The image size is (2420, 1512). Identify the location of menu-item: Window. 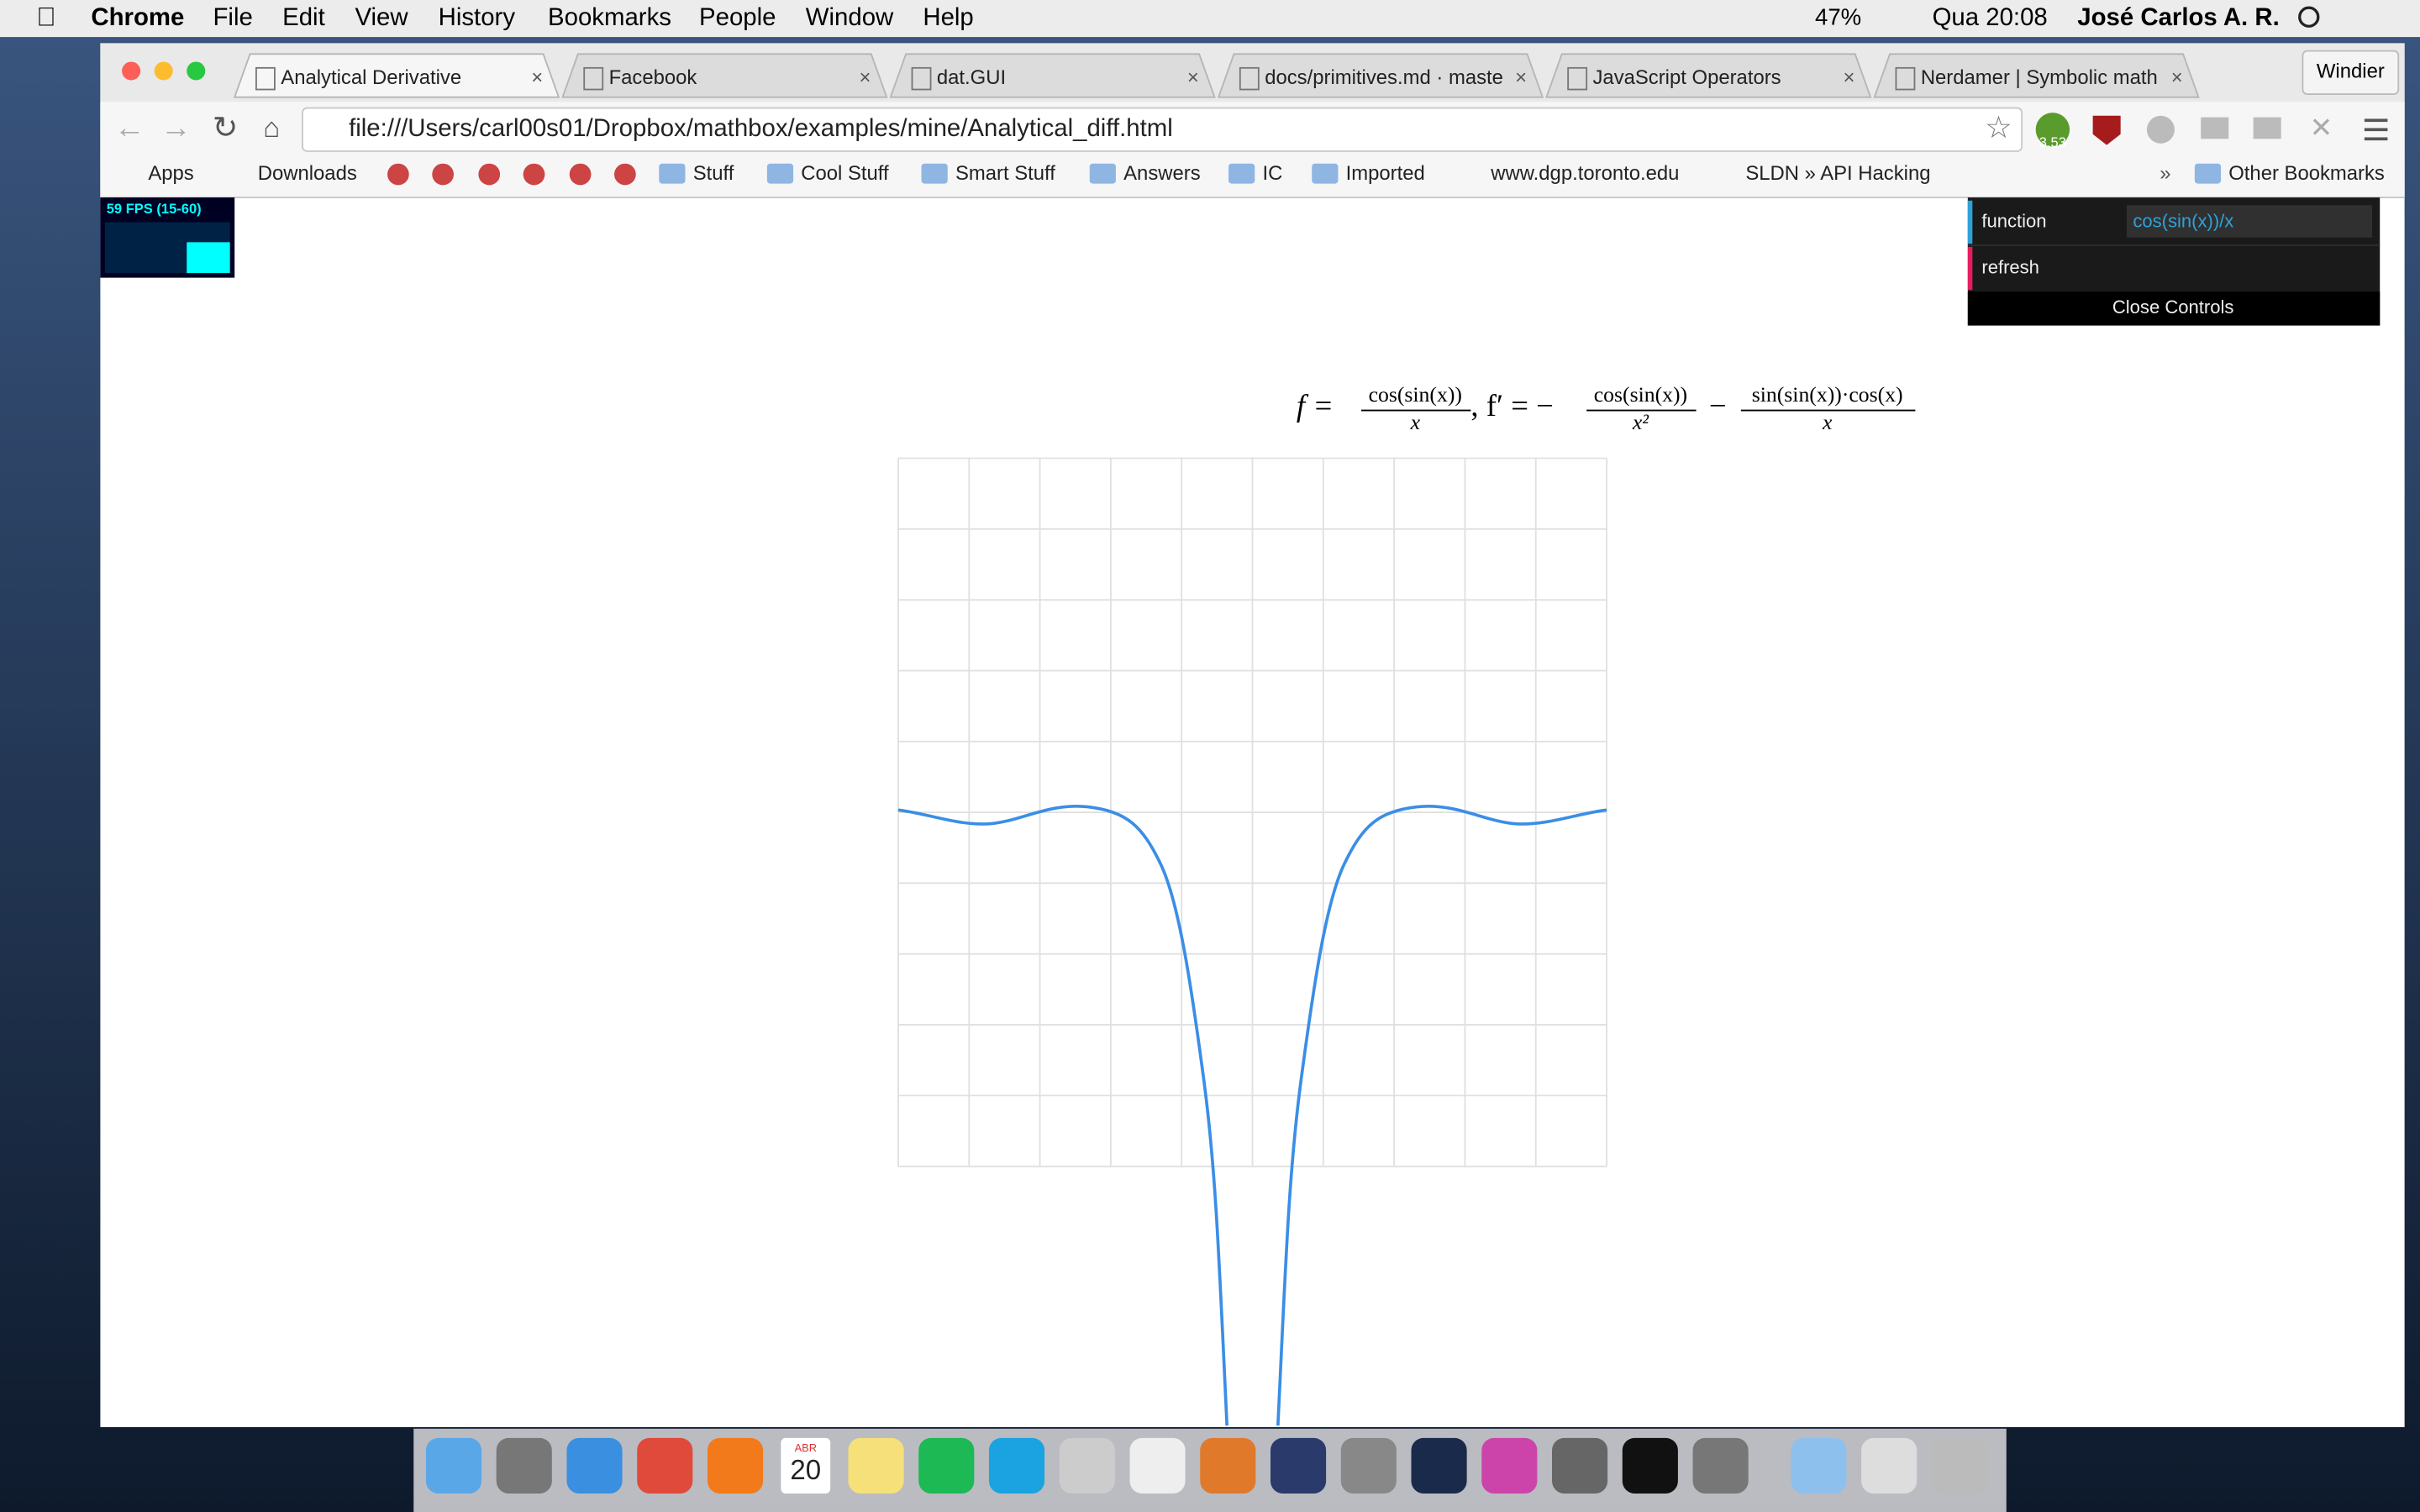
(850, 17).